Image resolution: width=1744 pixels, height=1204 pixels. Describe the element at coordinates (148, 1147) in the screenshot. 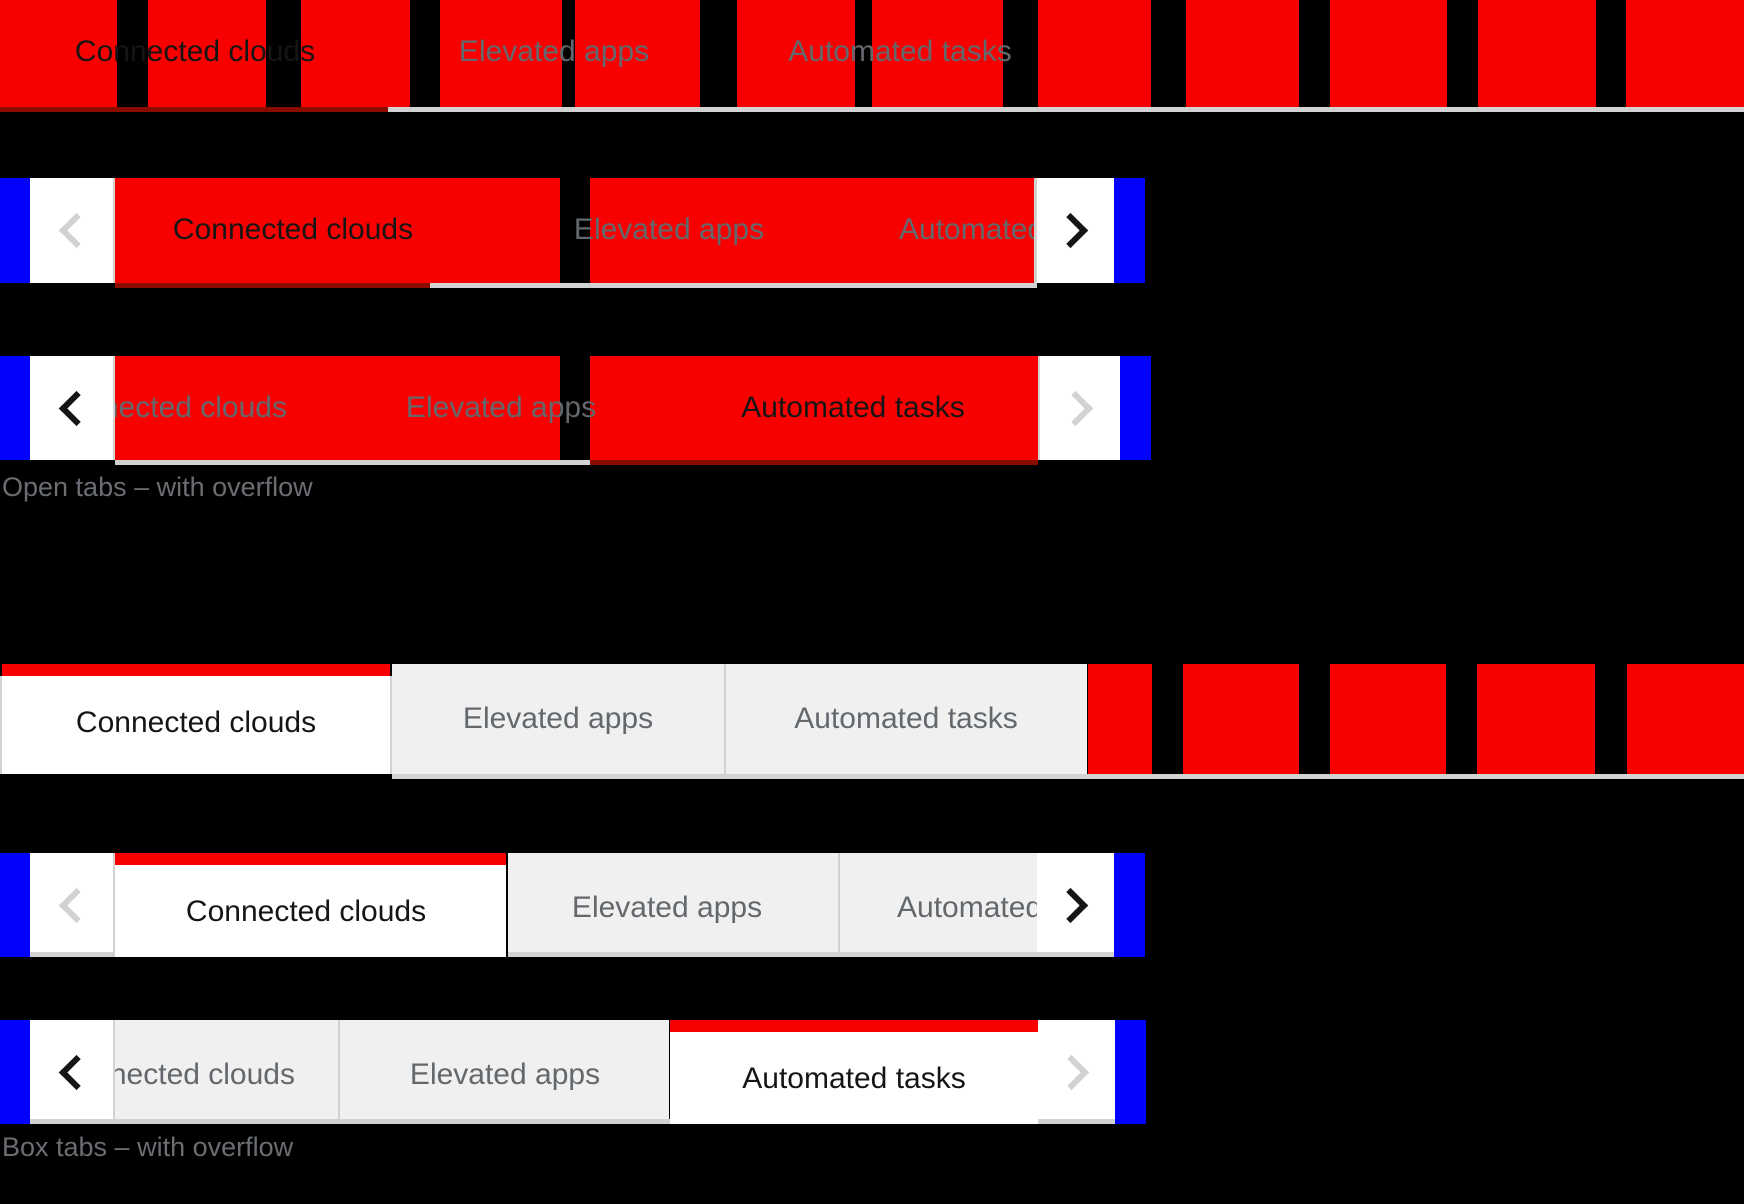

I see `box-tabs-caption: Box tabs – with overflow` at that location.